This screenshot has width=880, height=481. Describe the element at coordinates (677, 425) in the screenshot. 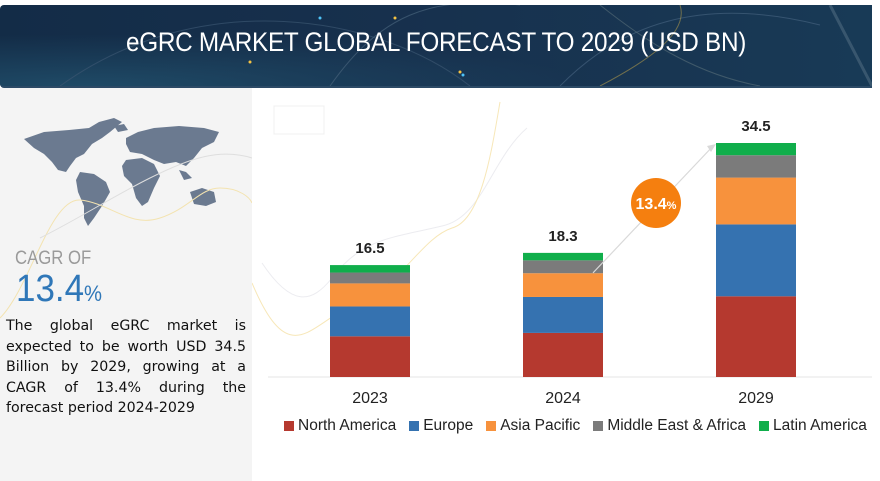

I see `legend-label: Middle East & Africa` at that location.